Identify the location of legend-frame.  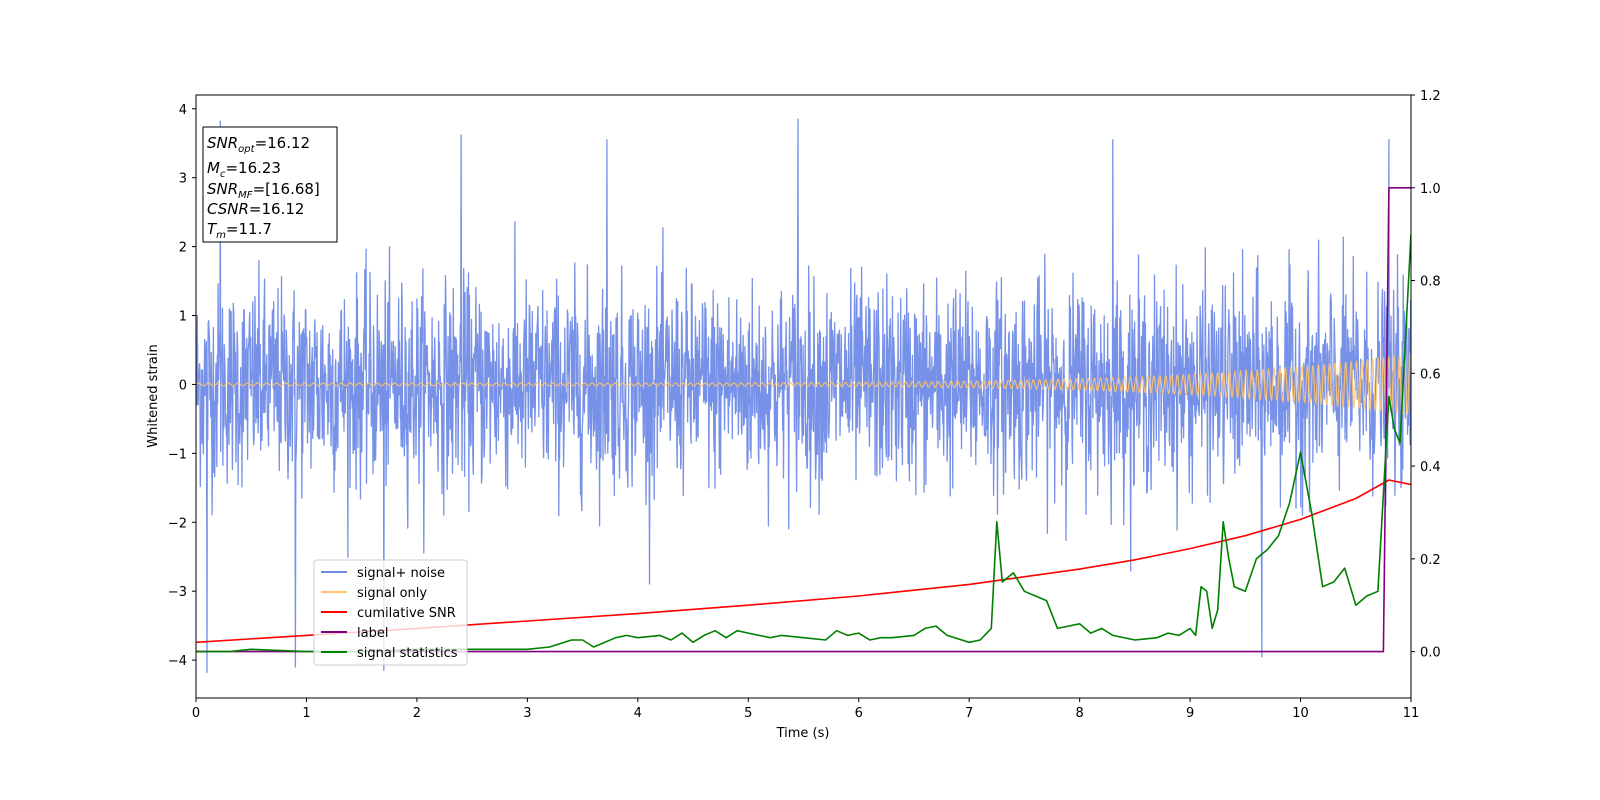
(390, 612).